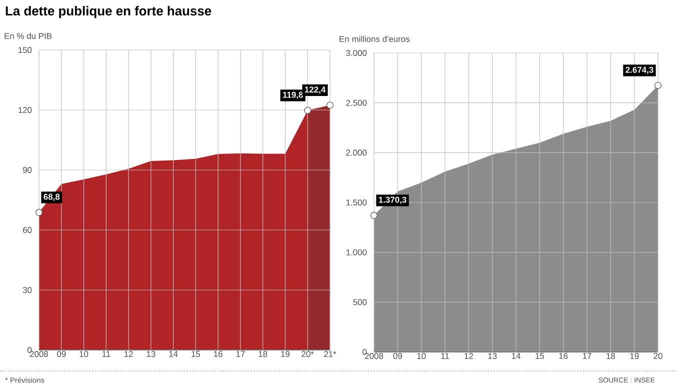 This screenshot has height=388, width=678. Describe the element at coordinates (356, 153) in the screenshot. I see `y-tick-label: 2.000` at that location.